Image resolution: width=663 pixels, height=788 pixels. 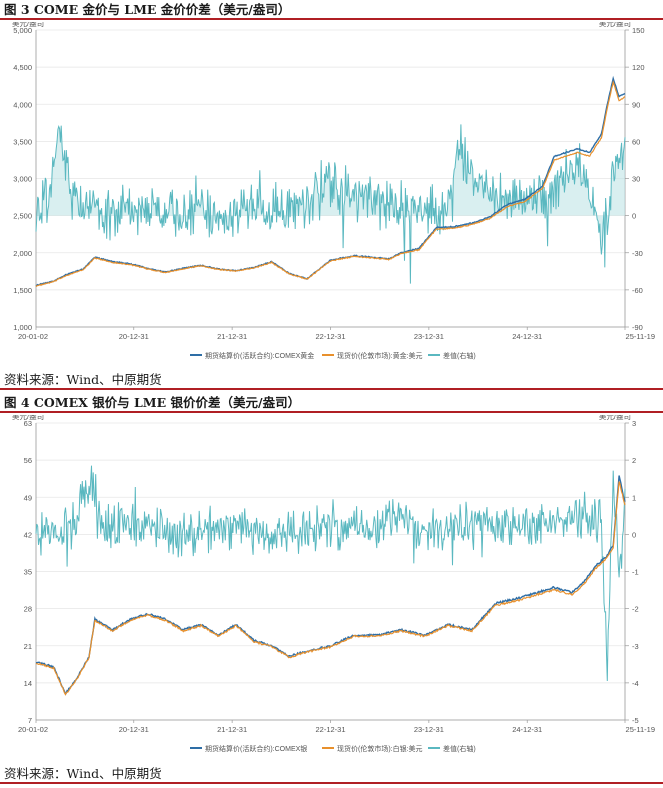 I want to click on legend-label: 期货结算价(活跃合约):COMEX银, so click(x=256, y=748).